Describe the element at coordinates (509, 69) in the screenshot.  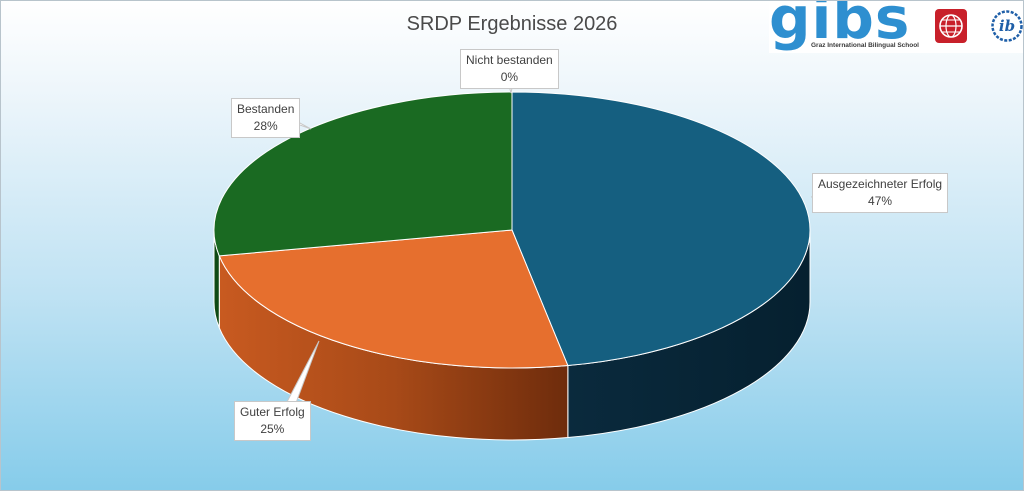
I see `data-label-nicht-bestanden: Nicht bestanden 0%` at that location.